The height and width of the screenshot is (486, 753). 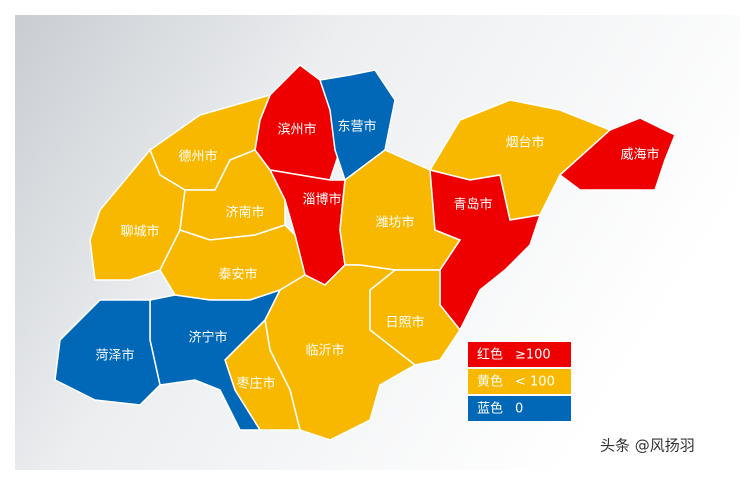 I want to click on region-label: 菏泽市, so click(x=114, y=356).